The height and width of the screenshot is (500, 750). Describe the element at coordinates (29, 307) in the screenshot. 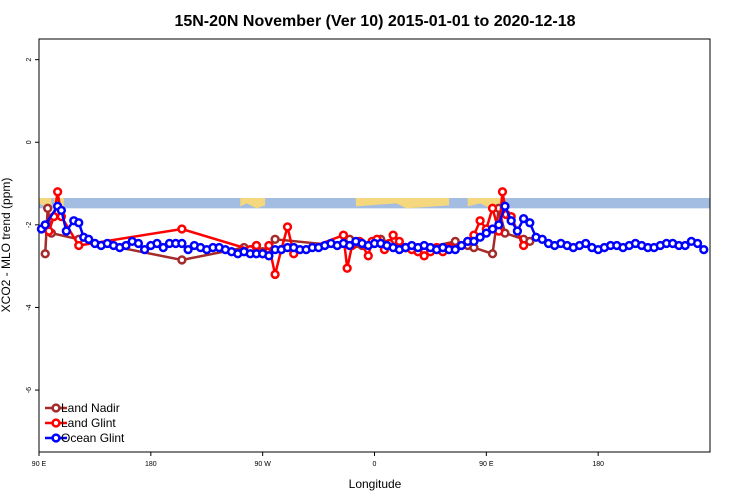

I see `y-tick-label-3: -4` at that location.